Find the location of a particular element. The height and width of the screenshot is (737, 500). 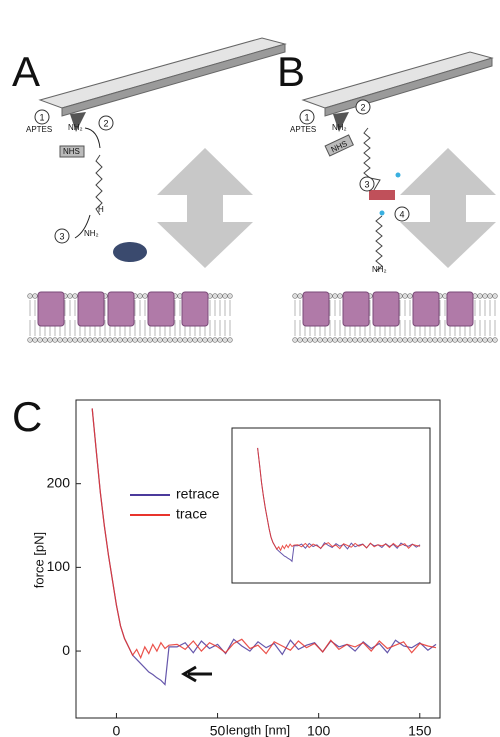

y-tick-label: 200 is located at coordinates (59, 482).